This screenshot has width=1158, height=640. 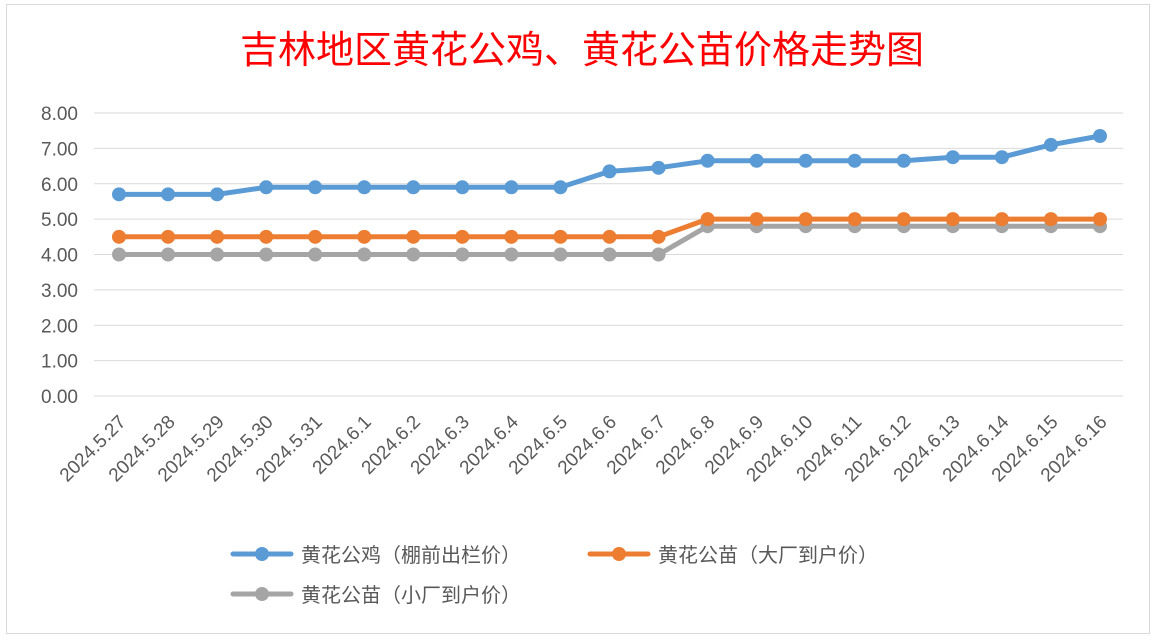 What do you see at coordinates (59, 326) in the screenshot?
I see `y-tick-label: 2.00` at bounding box center [59, 326].